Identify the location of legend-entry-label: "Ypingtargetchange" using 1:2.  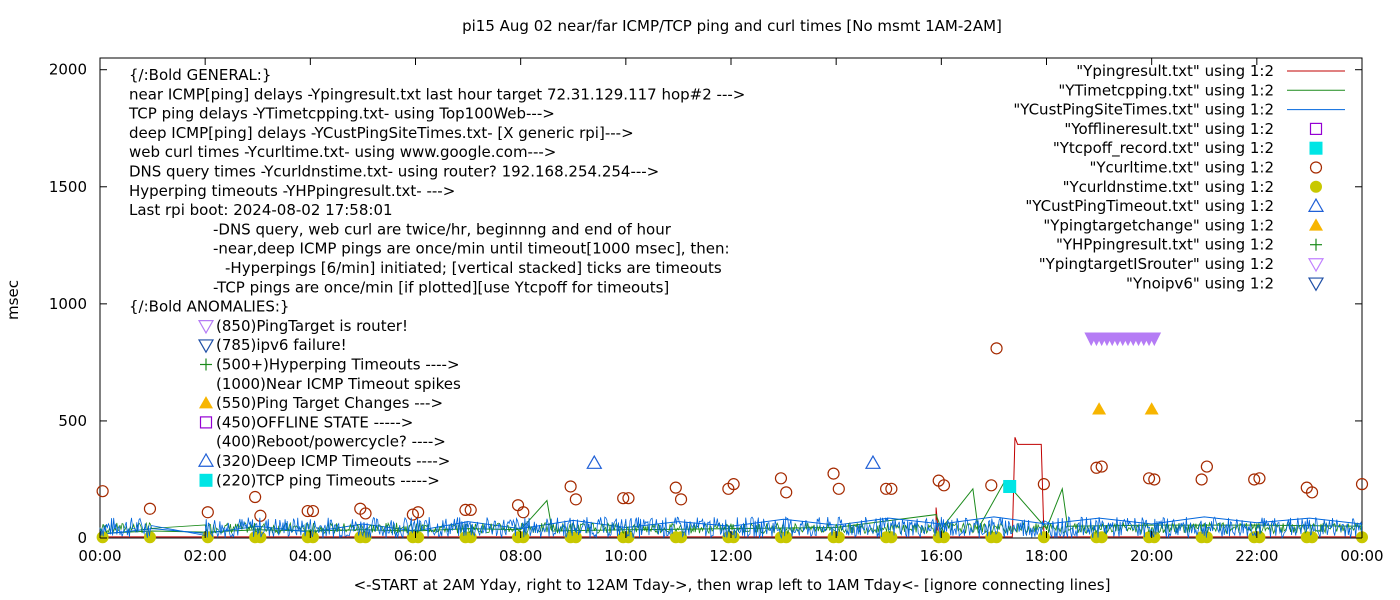
(1158, 225).